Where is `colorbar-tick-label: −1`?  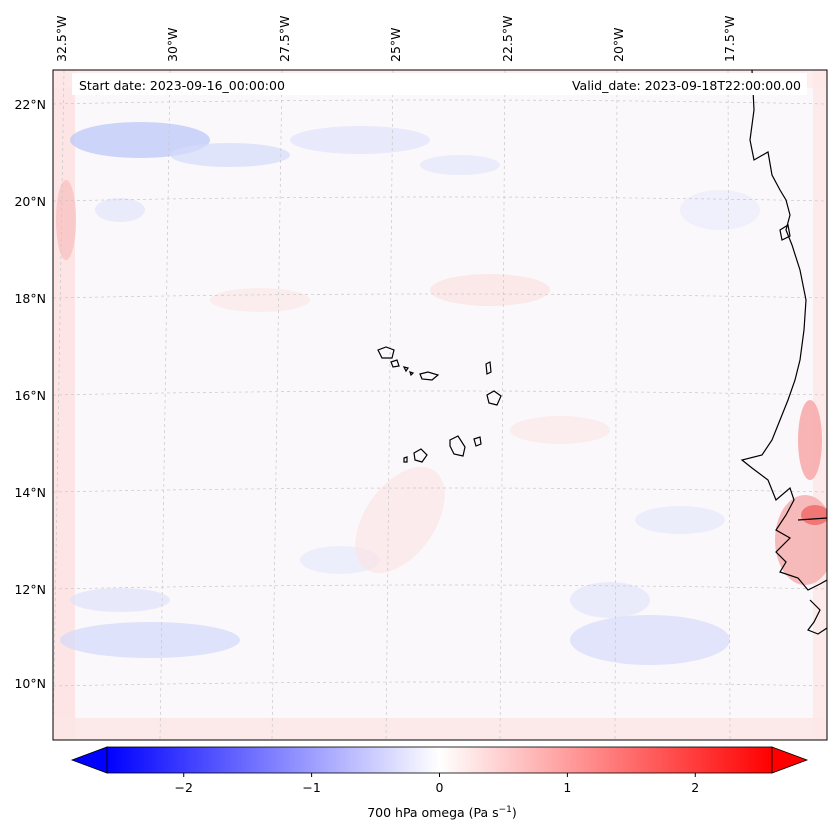 colorbar-tick-label: −1 is located at coordinates (311, 787).